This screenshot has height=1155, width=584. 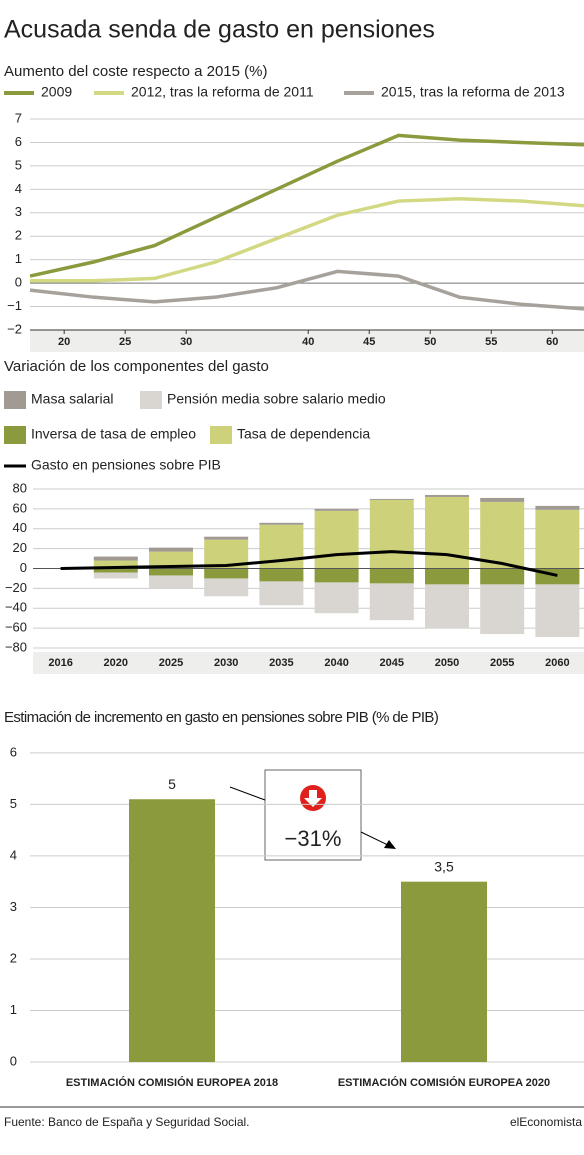 What do you see at coordinates (392, 663) in the screenshot?
I see `x-tick-label: 2045` at bounding box center [392, 663].